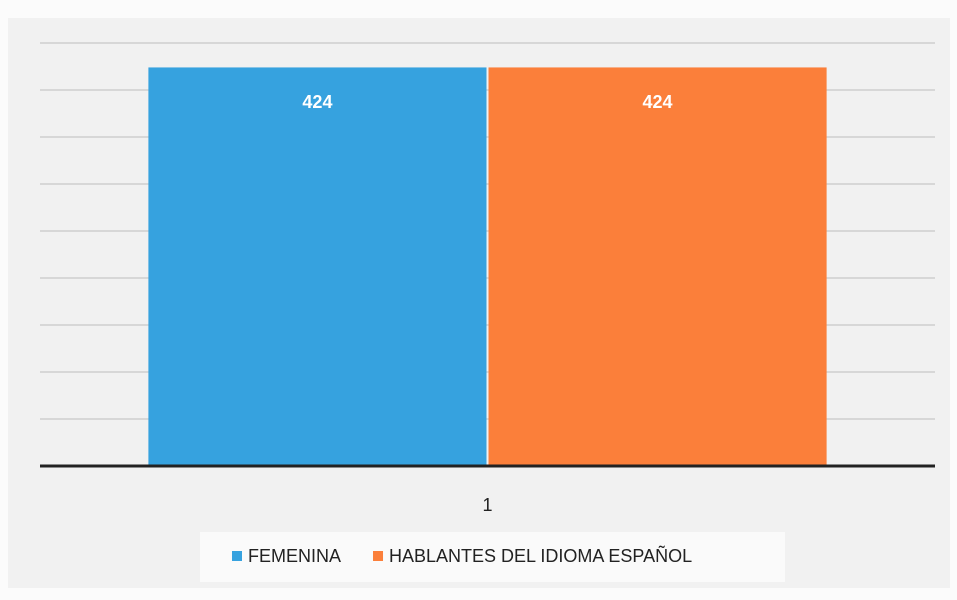  What do you see at coordinates (540, 555) in the screenshot?
I see `legend-label: HABLANTES DEL IDIOMA ESPAÑOL` at bounding box center [540, 555].